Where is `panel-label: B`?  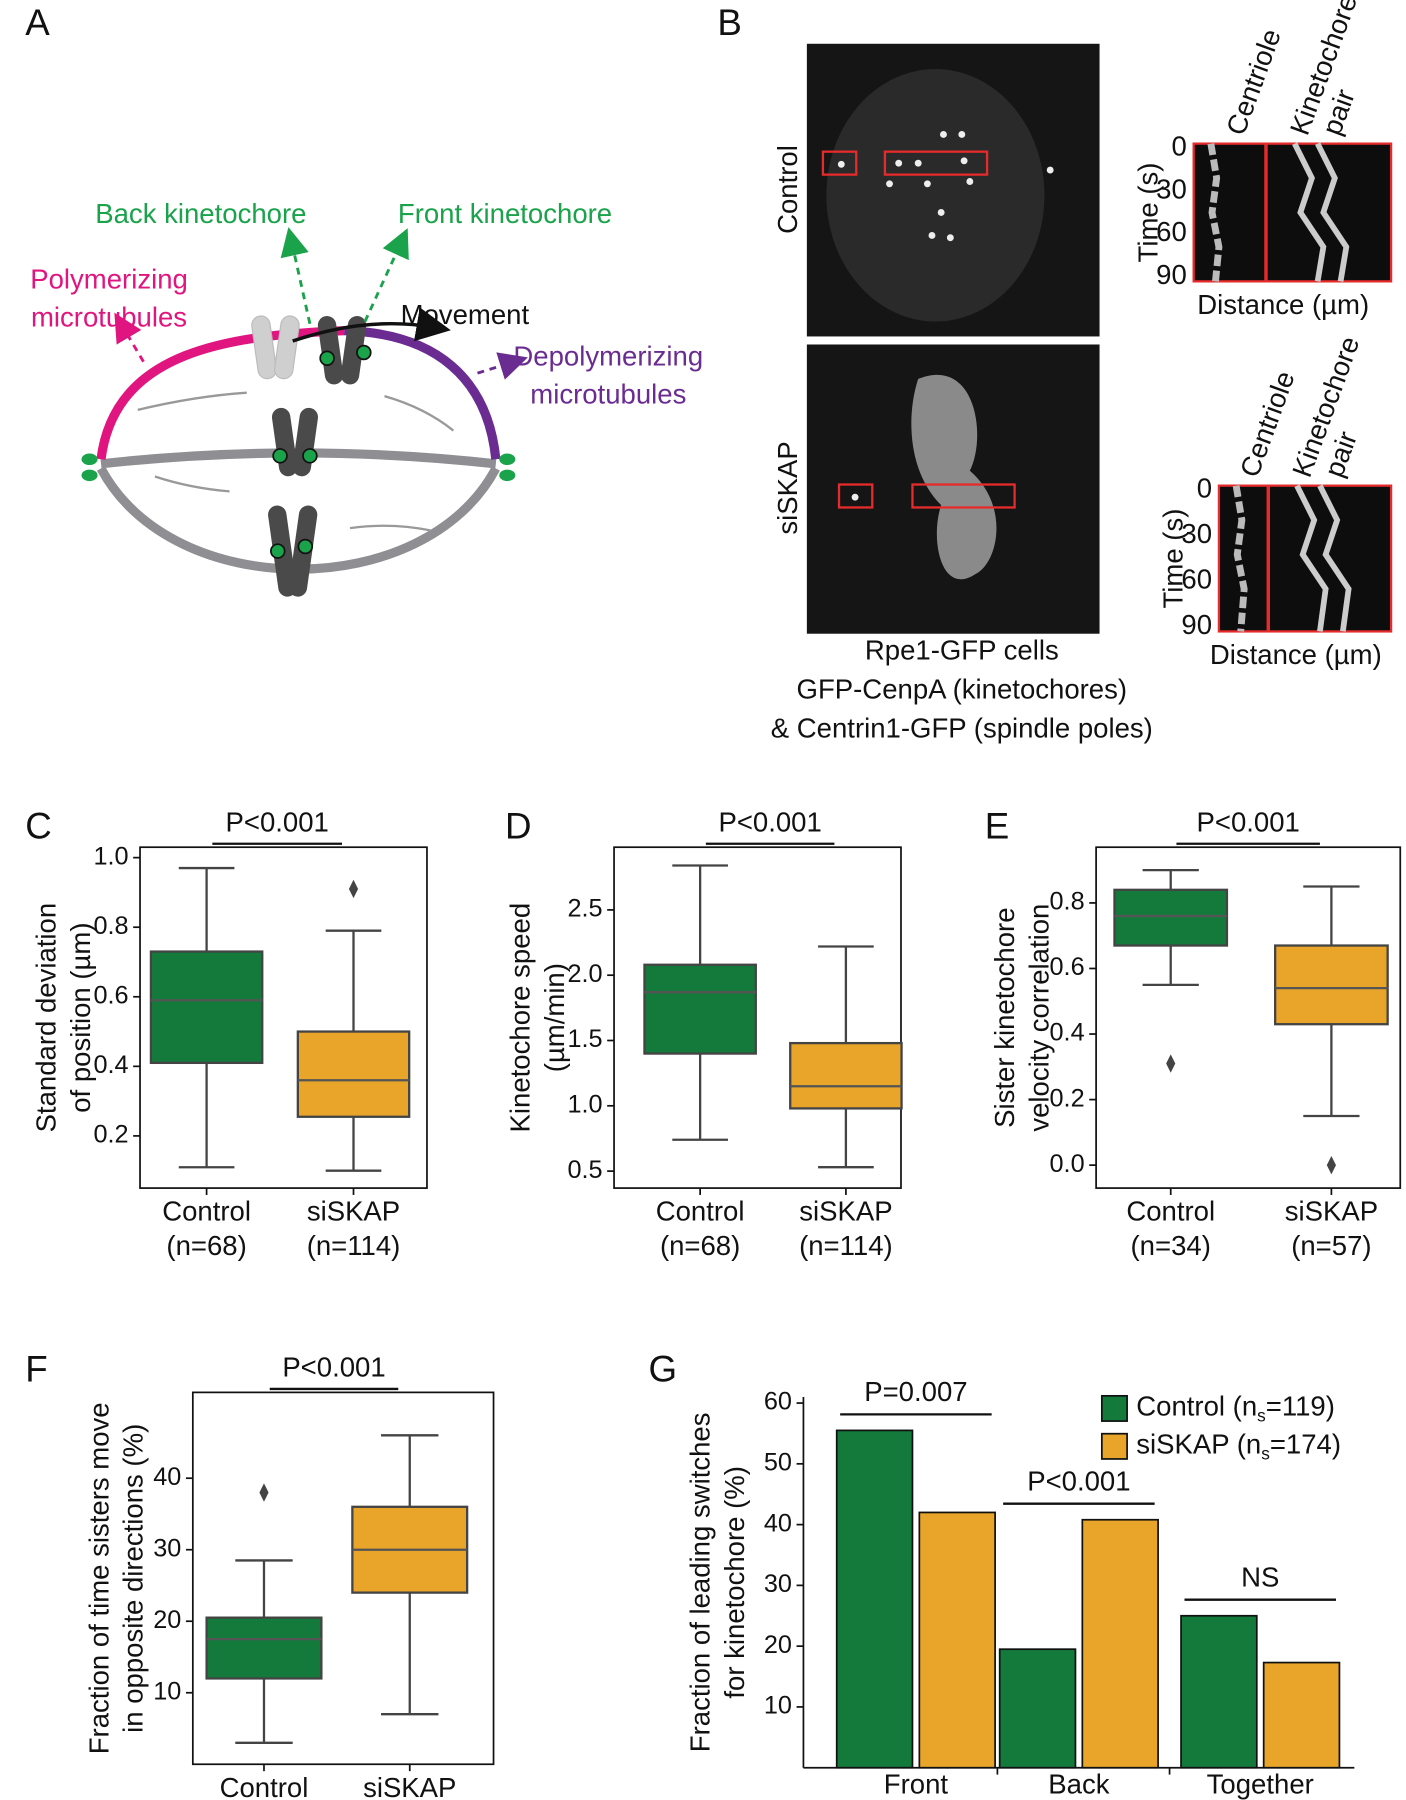 panel-label: B is located at coordinates (729, 22).